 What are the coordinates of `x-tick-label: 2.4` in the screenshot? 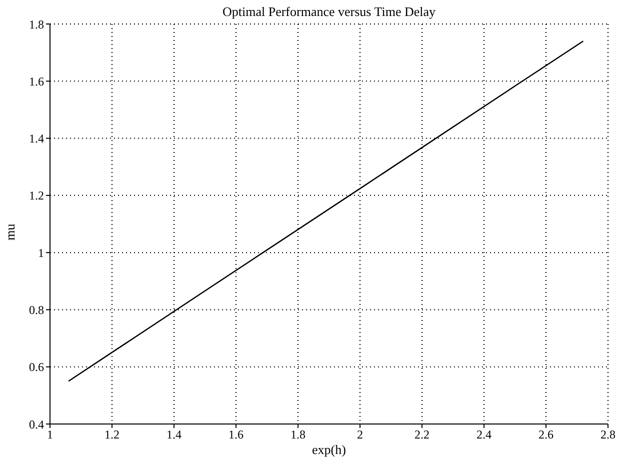 It's located at (484, 435).